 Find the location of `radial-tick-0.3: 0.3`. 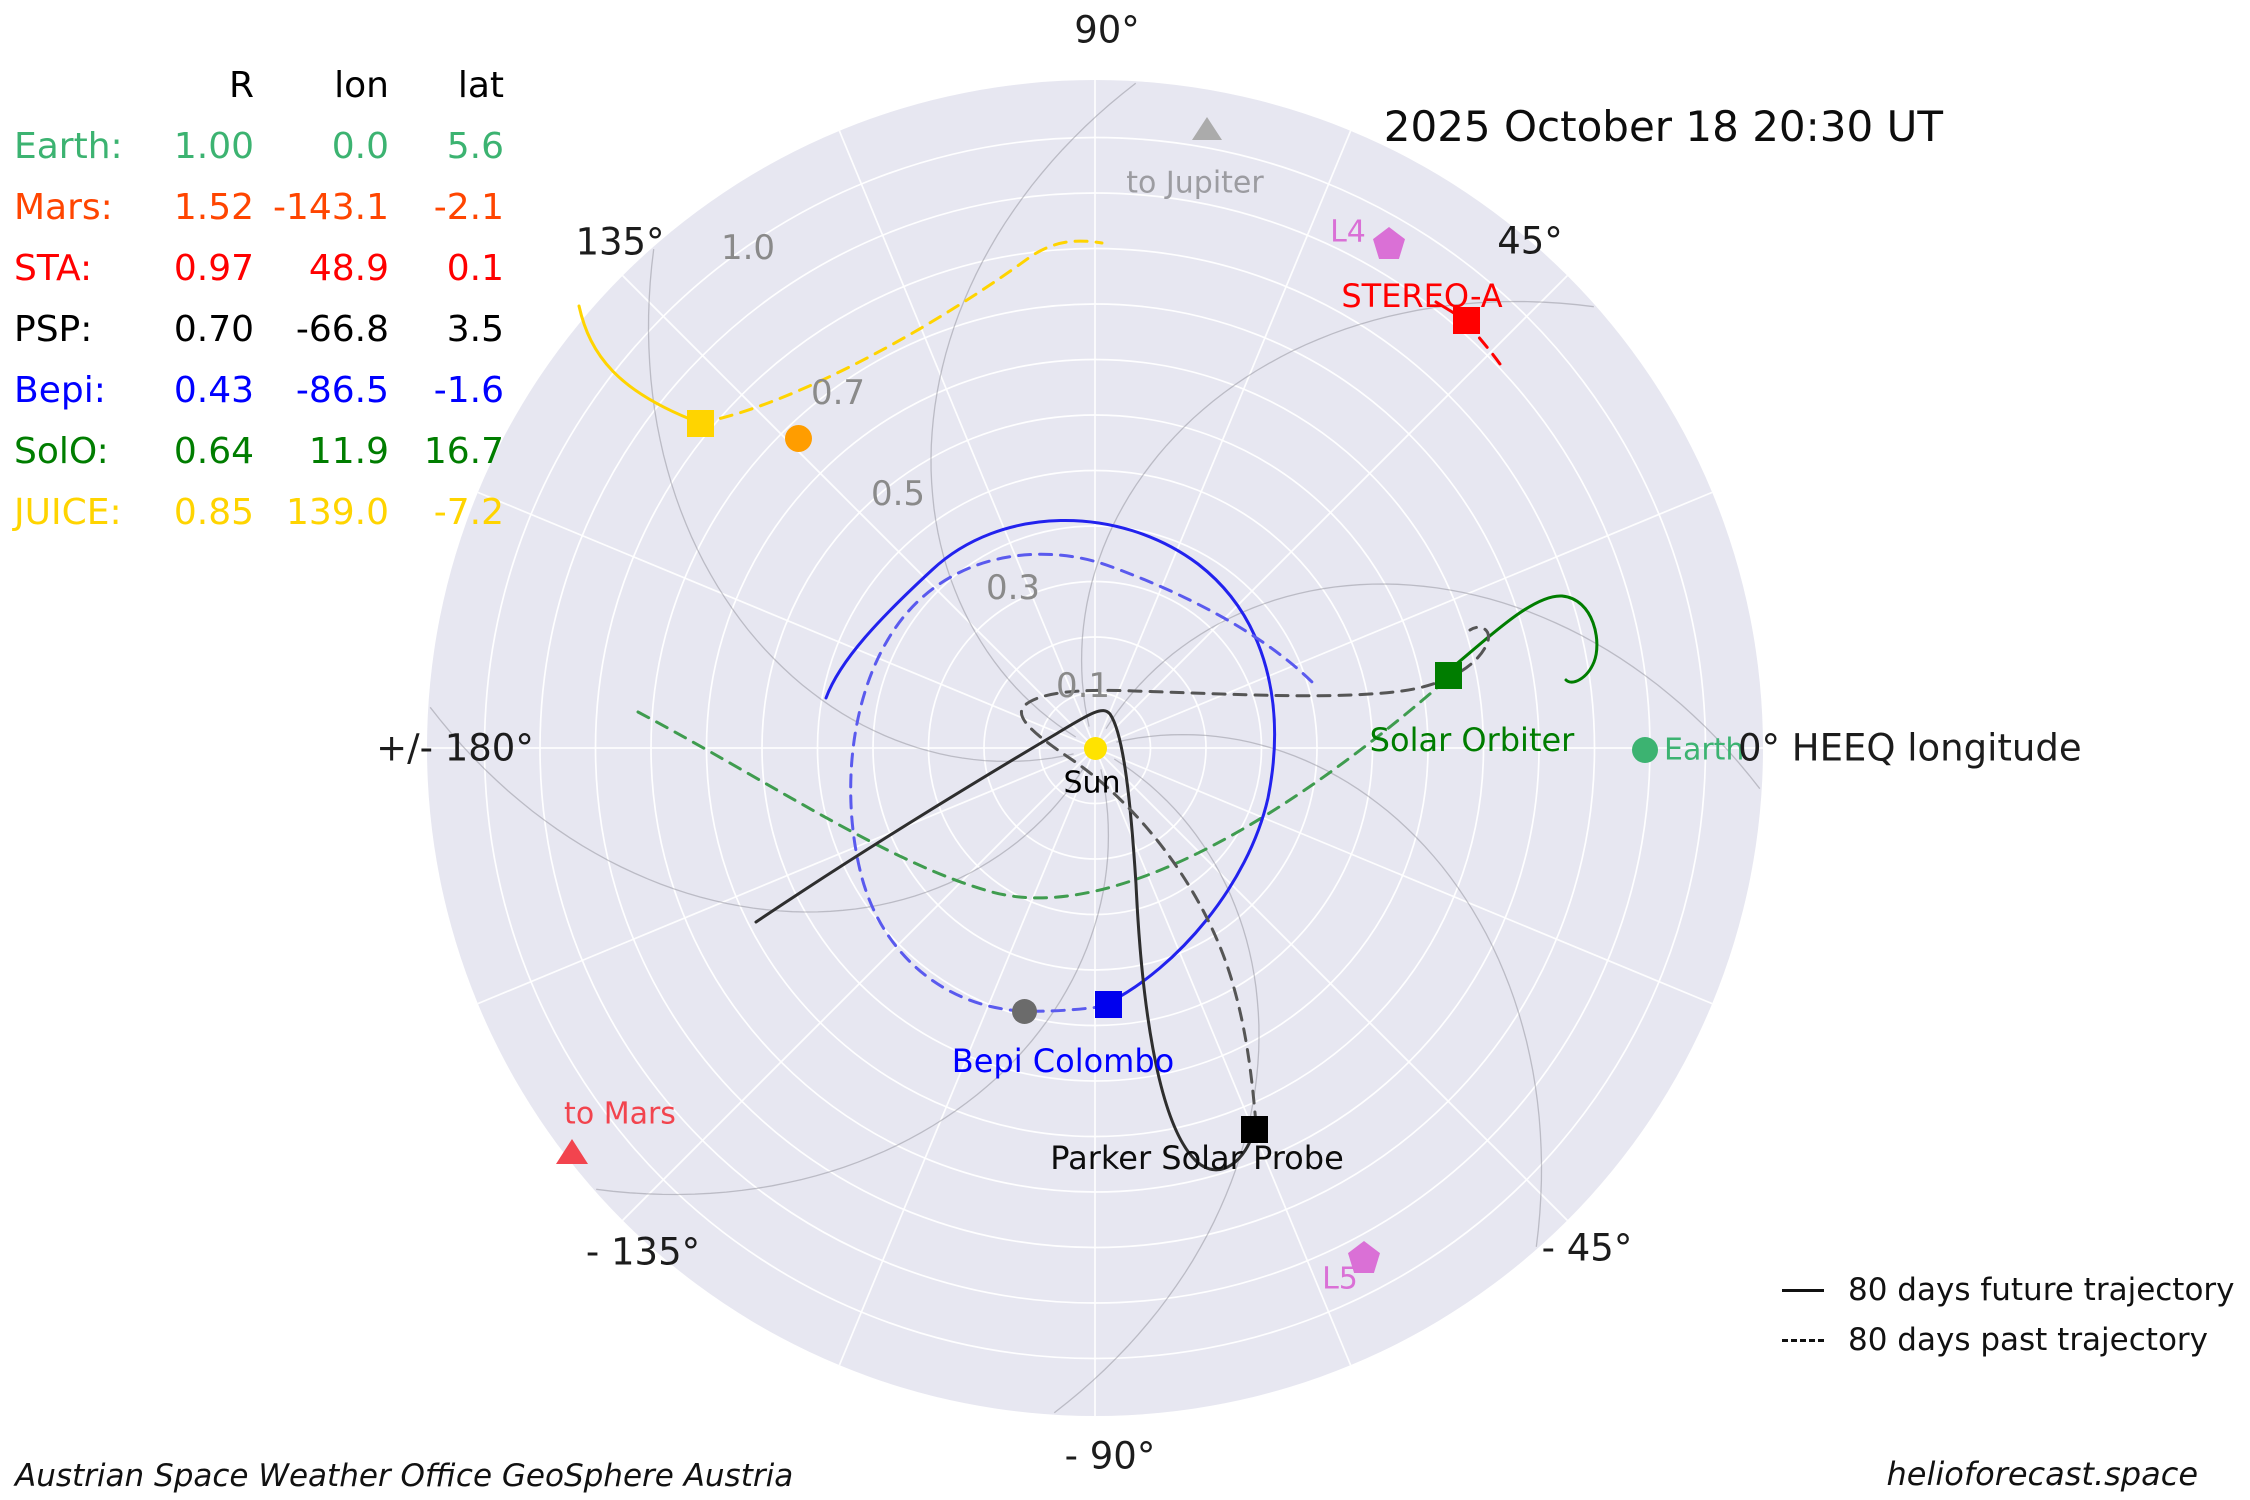

radial-tick-0.3: 0.3 is located at coordinates (1013, 588).